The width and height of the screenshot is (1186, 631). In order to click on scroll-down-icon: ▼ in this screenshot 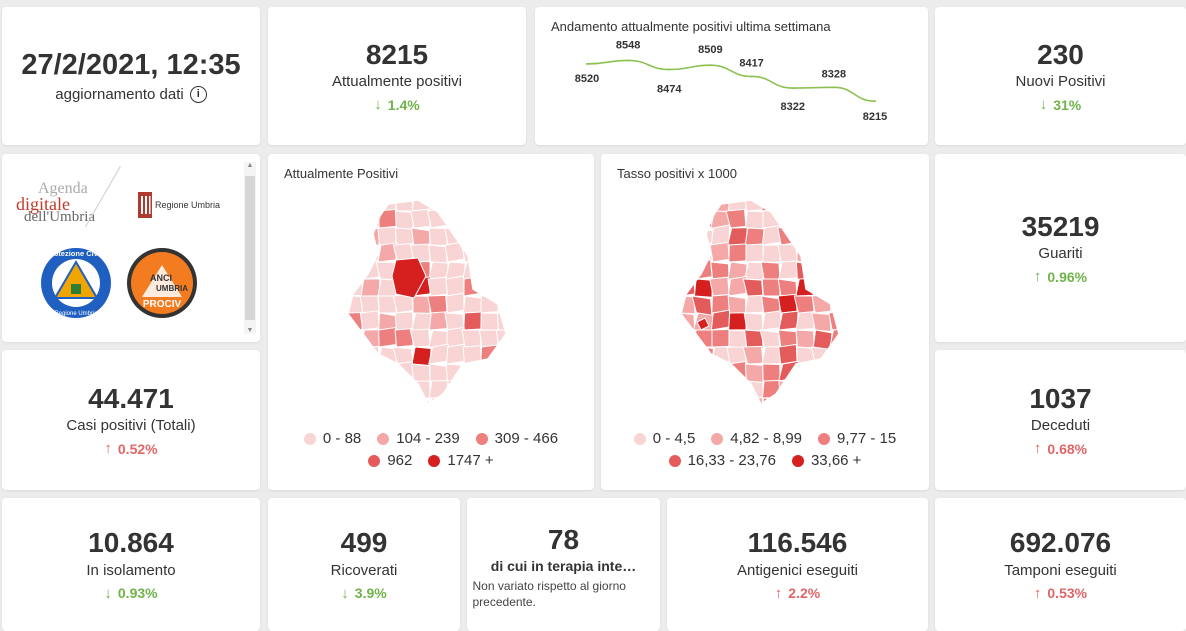, I will do `click(250, 330)`.